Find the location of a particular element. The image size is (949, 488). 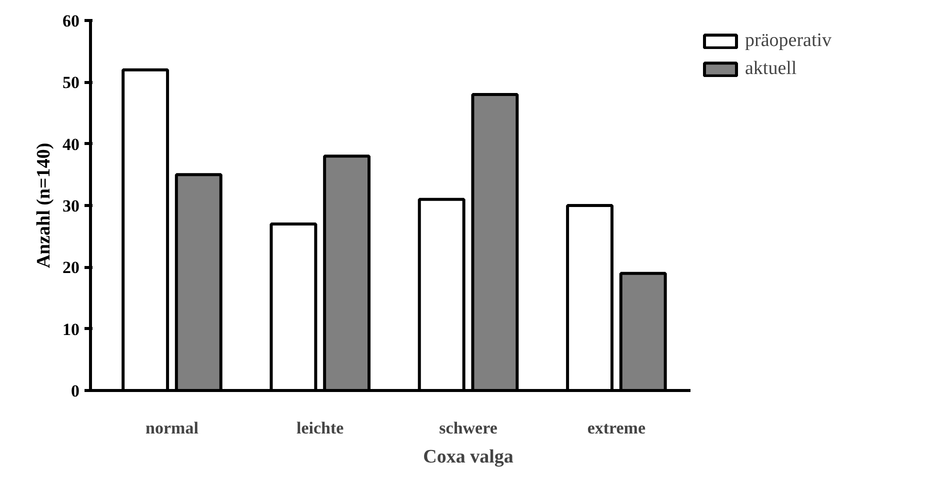

x-tick-label: schwere is located at coordinates (468, 428).